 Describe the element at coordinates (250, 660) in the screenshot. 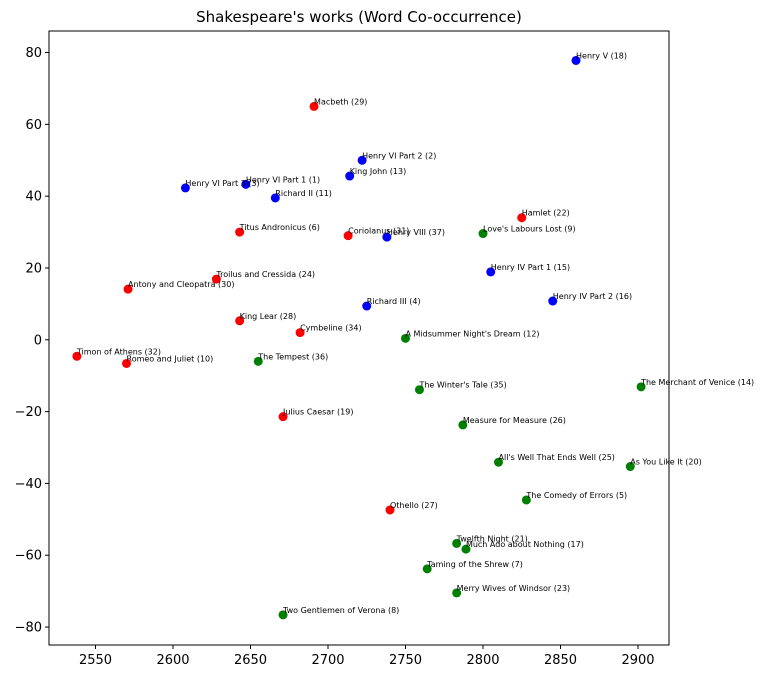

I see `x-tick-label: 2650` at that location.